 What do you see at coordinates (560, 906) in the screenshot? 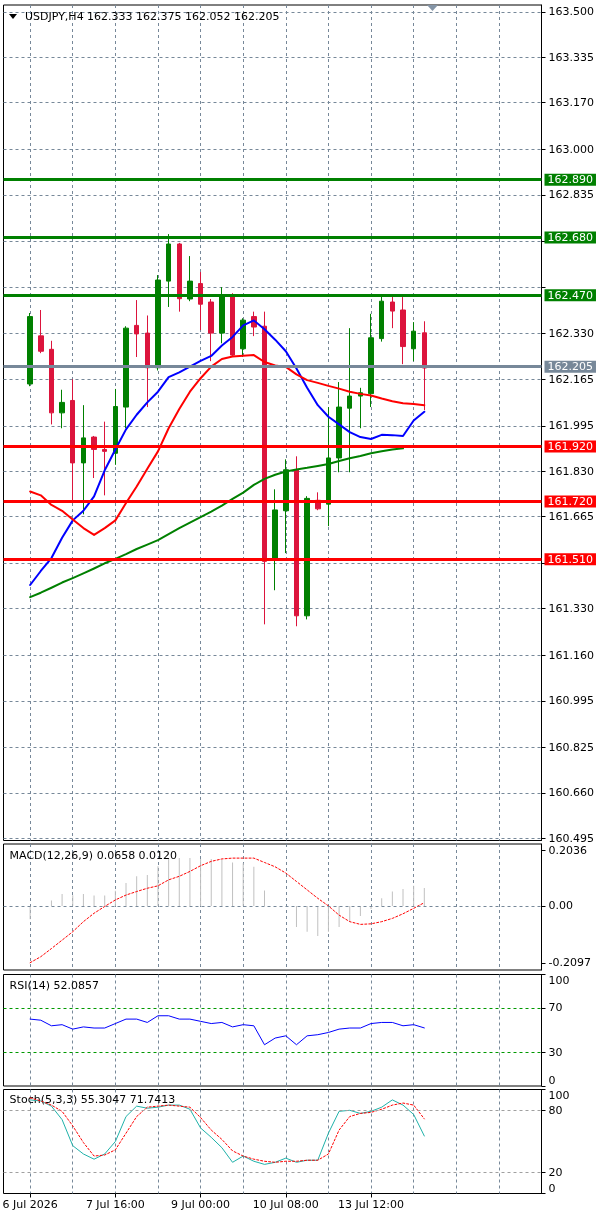
I see `y-tick-label: 0.00` at bounding box center [560, 906].